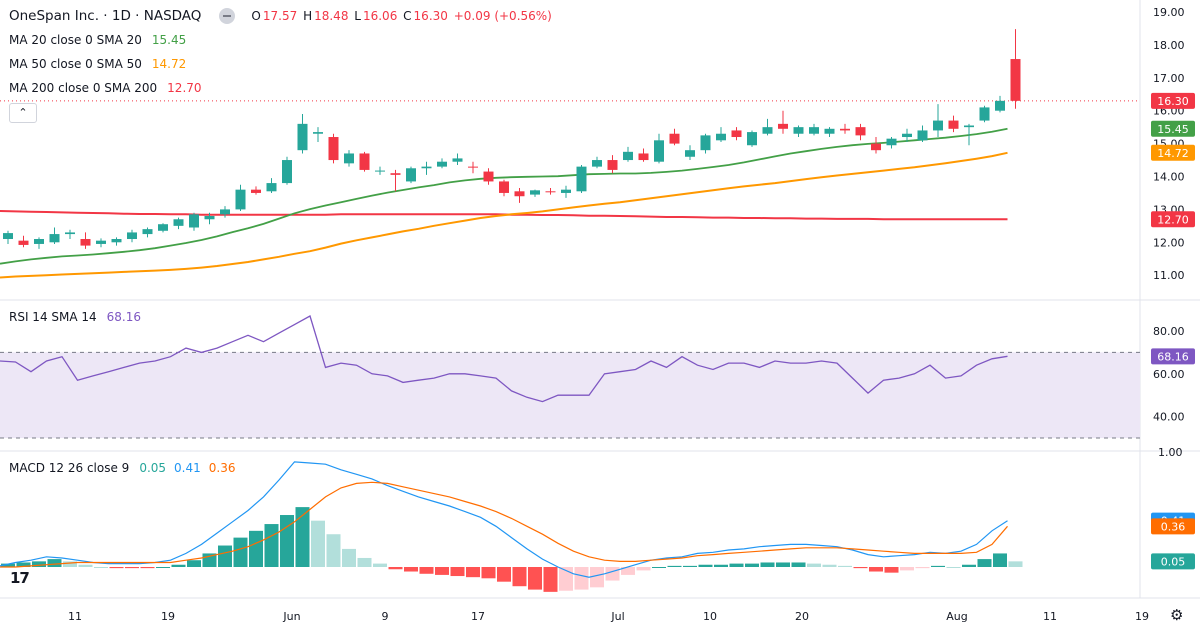  What do you see at coordinates (407, 16) in the screenshot?
I see `close-label: C` at bounding box center [407, 16].